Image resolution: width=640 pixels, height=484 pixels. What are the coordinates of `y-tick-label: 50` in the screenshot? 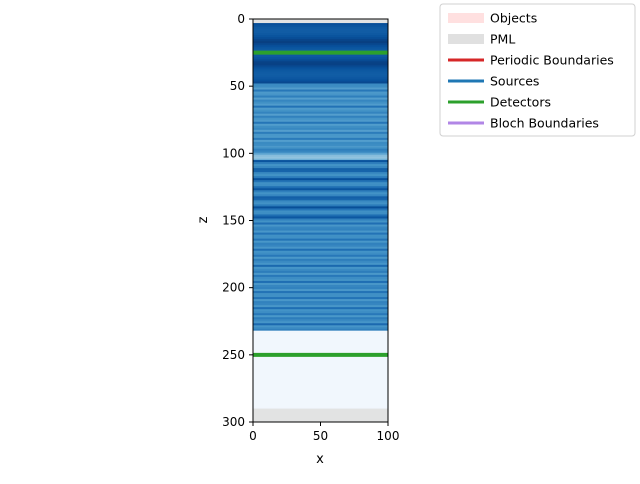 It's located at (237, 86).